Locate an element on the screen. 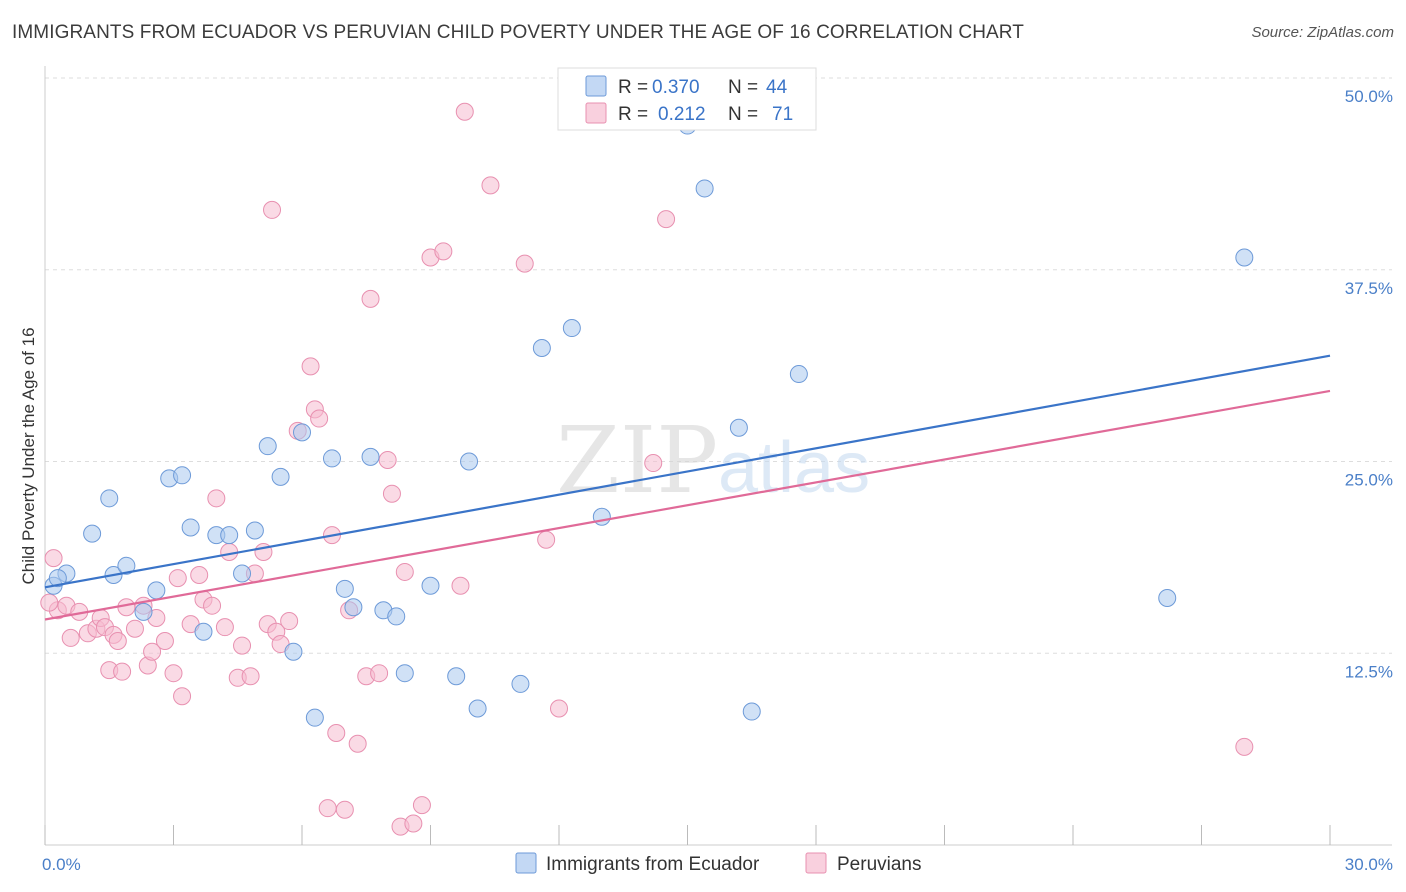 This screenshot has height=892, width=1406. x-tick-label-max: 30.0% is located at coordinates (1369, 864).